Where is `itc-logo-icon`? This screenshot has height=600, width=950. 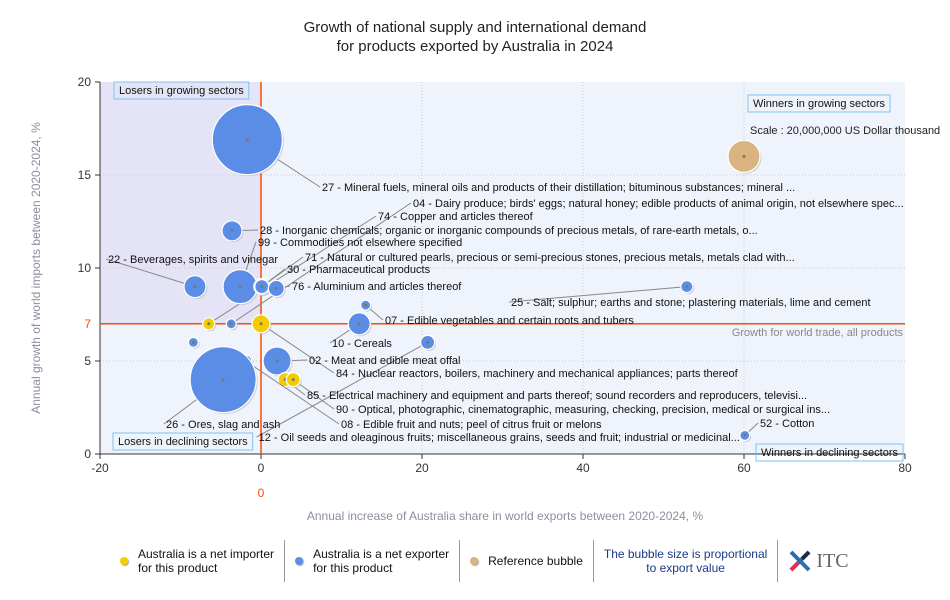 itc-logo-icon is located at coordinates (800, 561).